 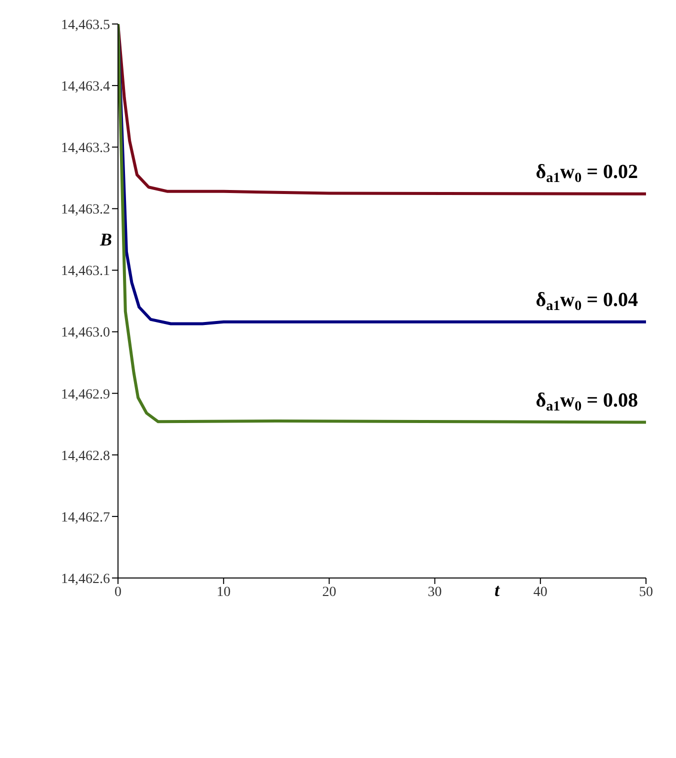 I want to click on x-axis-title: t, so click(x=497, y=590).